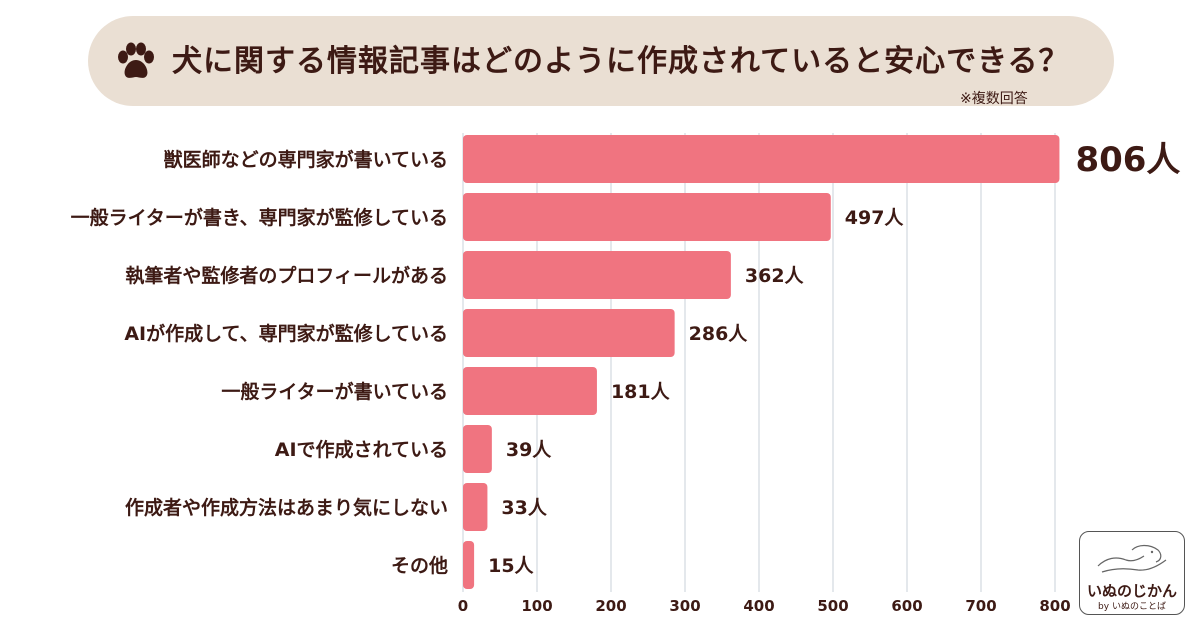 The height and width of the screenshot is (630, 1200). Describe the element at coordinates (621, 61) in the screenshot. I see `chart-title: 犬に関する情報記事はどのように作成されていると安心できる？` at that location.